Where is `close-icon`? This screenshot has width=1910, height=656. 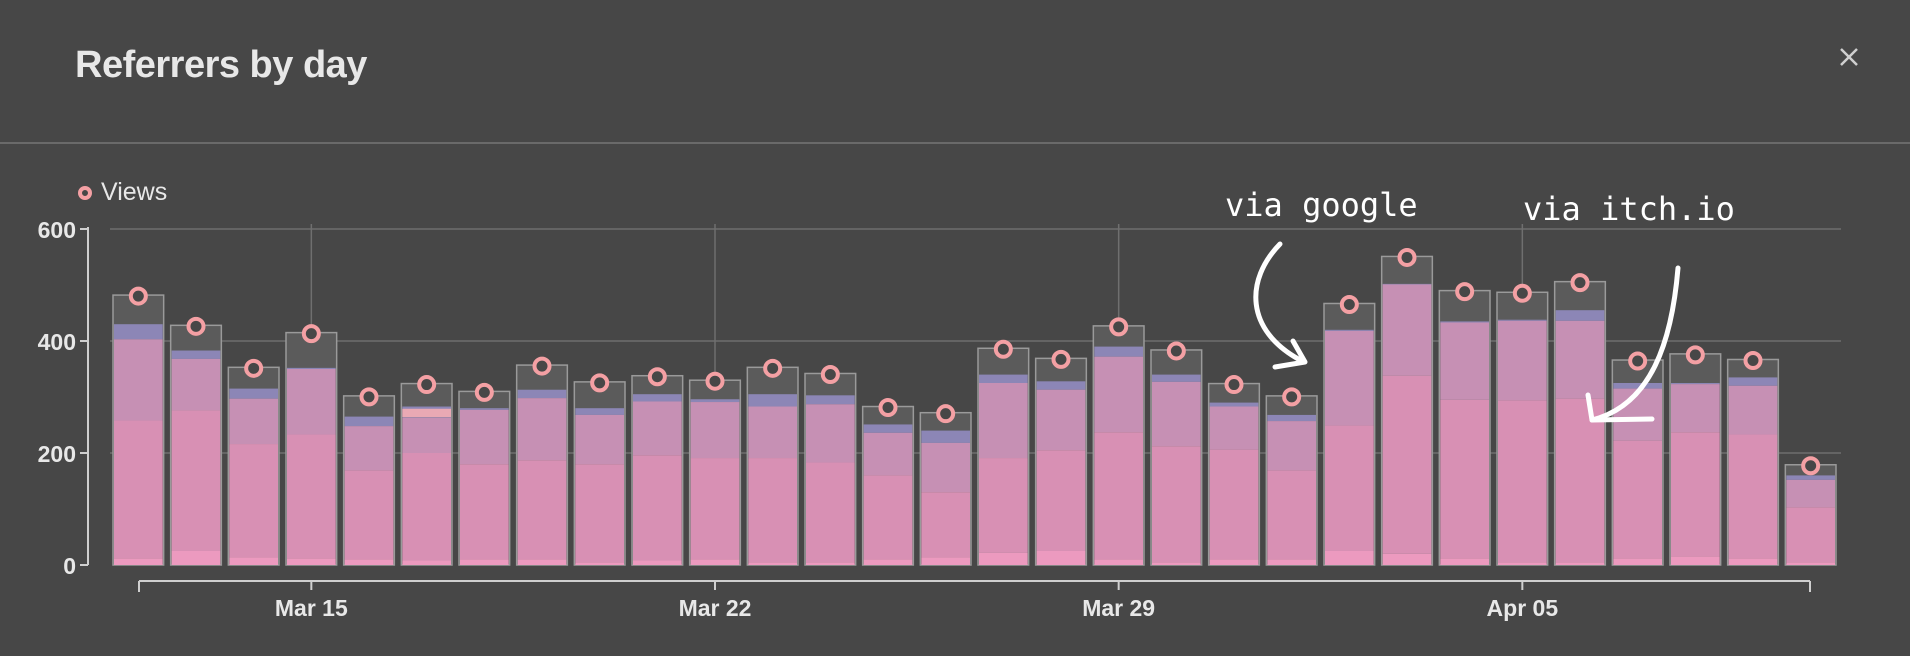 close-icon is located at coordinates (1849, 57).